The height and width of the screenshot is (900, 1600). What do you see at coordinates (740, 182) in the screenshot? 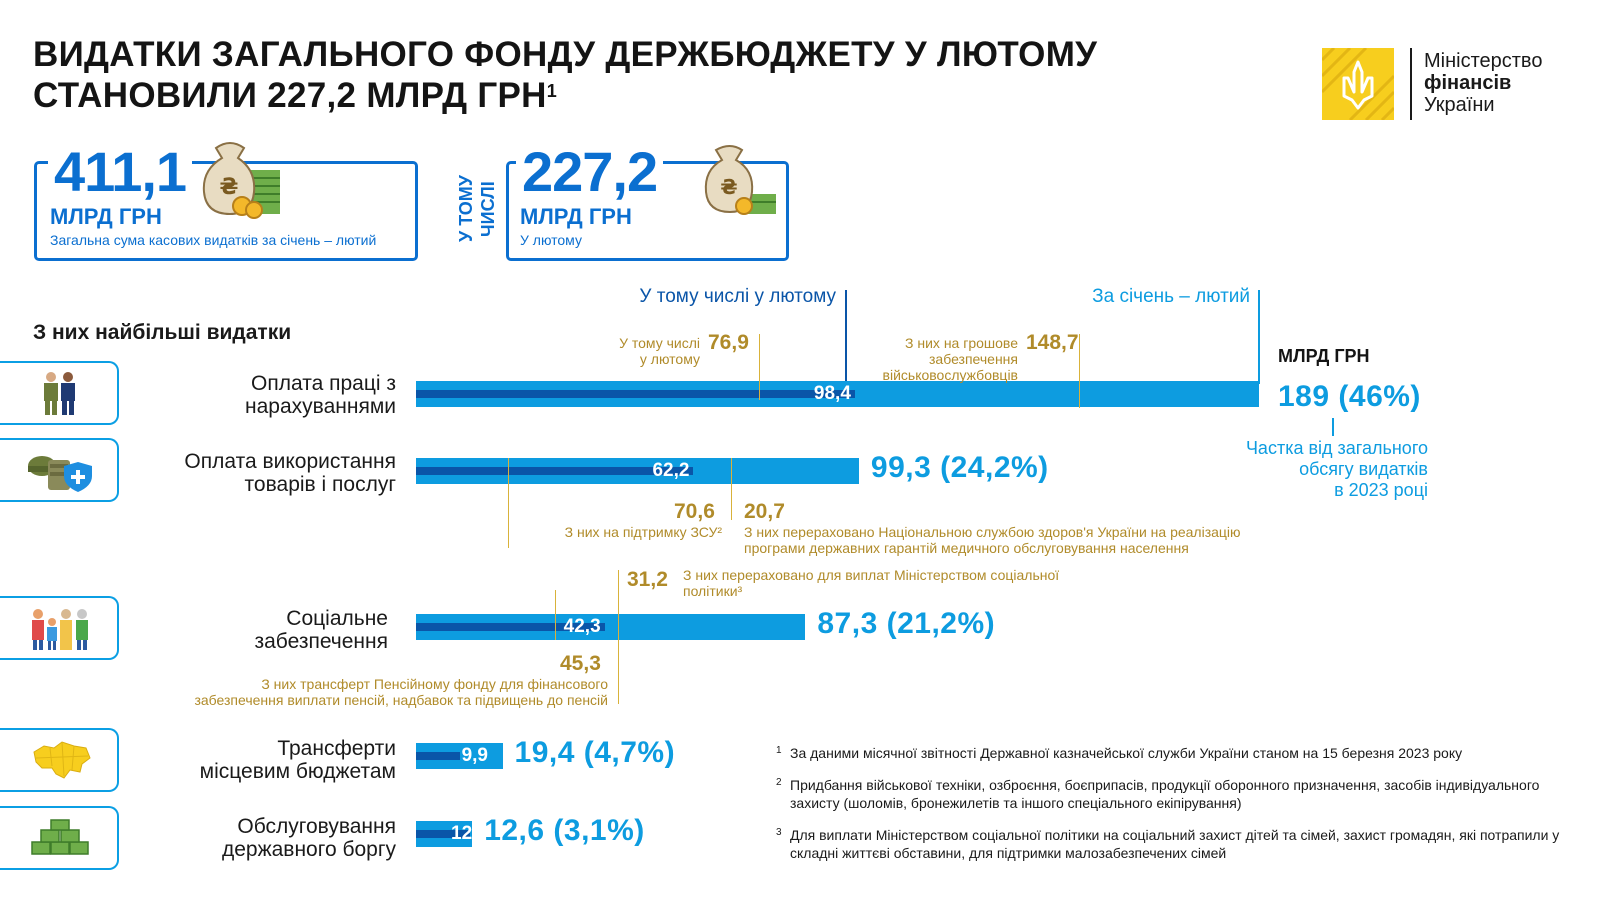
I see `money-bag-small-icon: ₴` at bounding box center [740, 182].